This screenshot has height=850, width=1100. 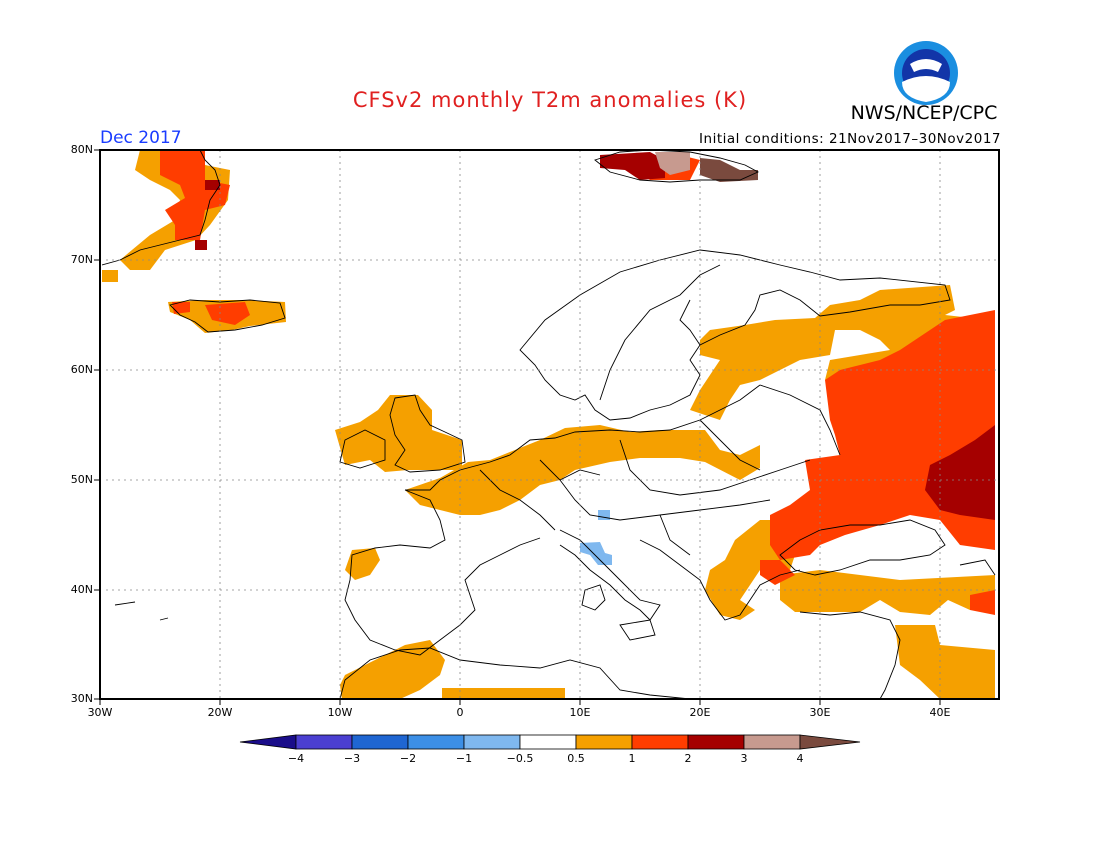 I want to click on lon-label: 10W, so click(x=340, y=712).